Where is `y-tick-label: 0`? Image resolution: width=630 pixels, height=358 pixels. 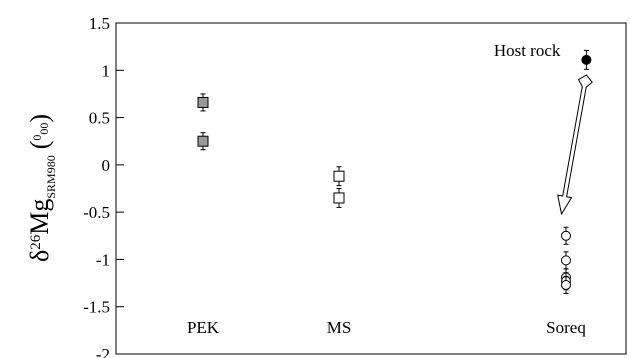 y-tick-label: 0 is located at coordinates (106, 165).